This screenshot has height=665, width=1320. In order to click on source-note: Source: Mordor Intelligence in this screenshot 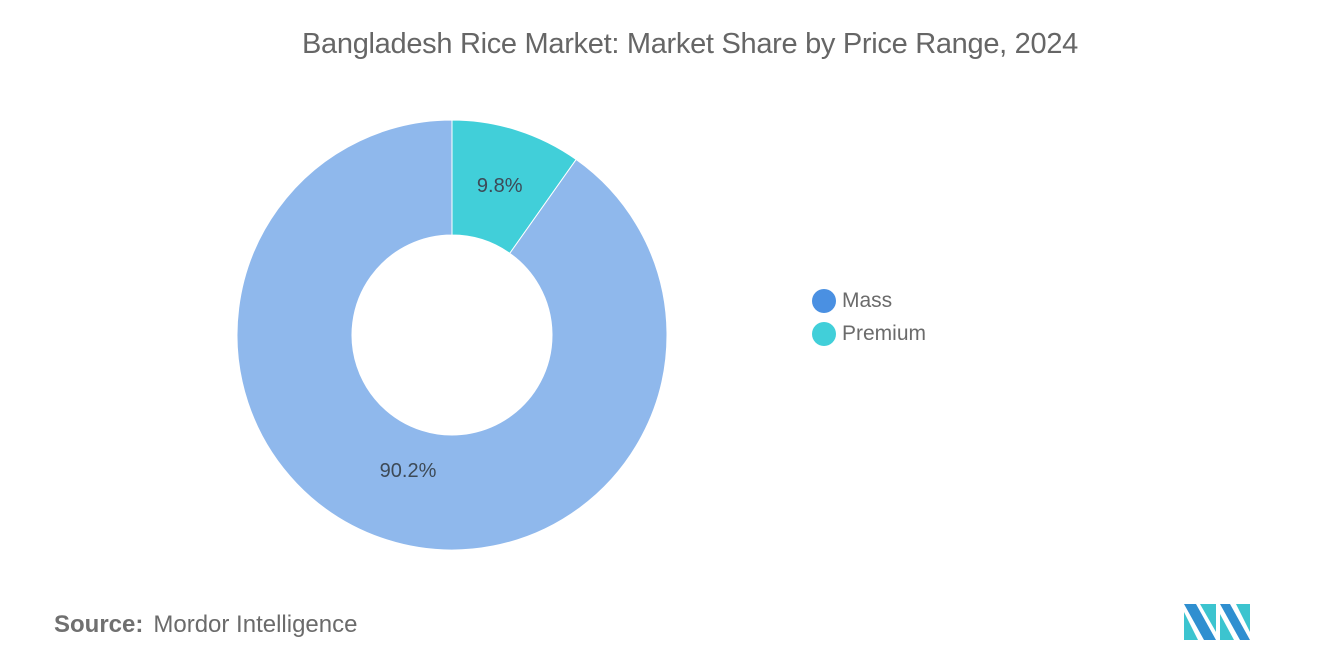, I will do `click(205, 625)`.